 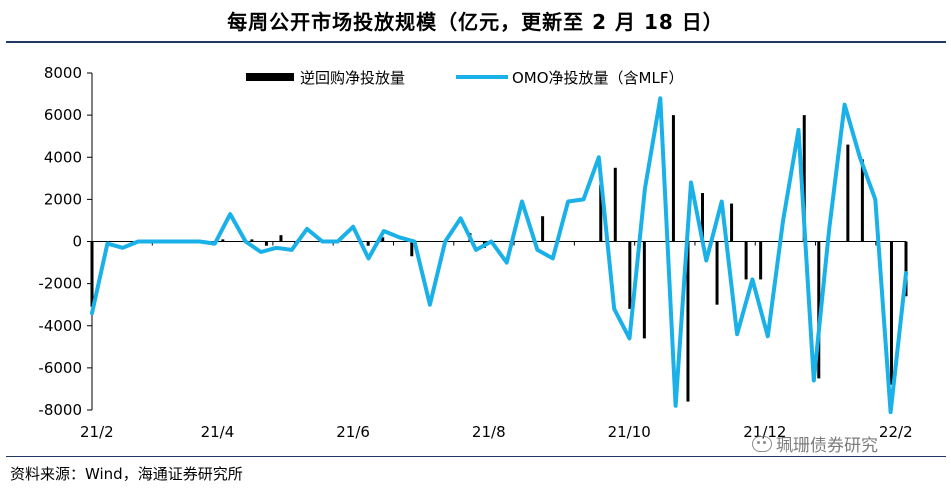 What do you see at coordinates (464, 78) in the screenshot?
I see `chart-legend: 逆回购净投放量 OMO净投放量（含MLF）` at bounding box center [464, 78].